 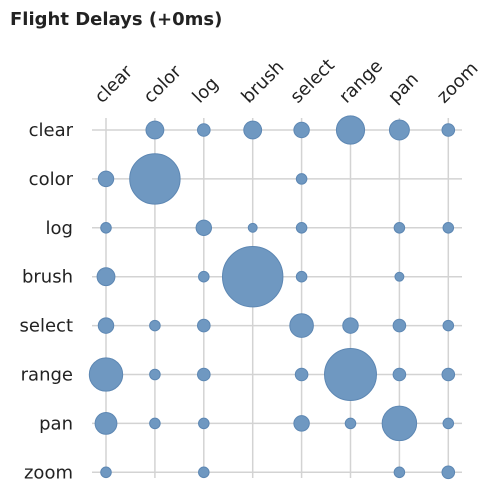 What do you see at coordinates (399, 130) in the screenshot?
I see `dot-clear-pan` at bounding box center [399, 130].